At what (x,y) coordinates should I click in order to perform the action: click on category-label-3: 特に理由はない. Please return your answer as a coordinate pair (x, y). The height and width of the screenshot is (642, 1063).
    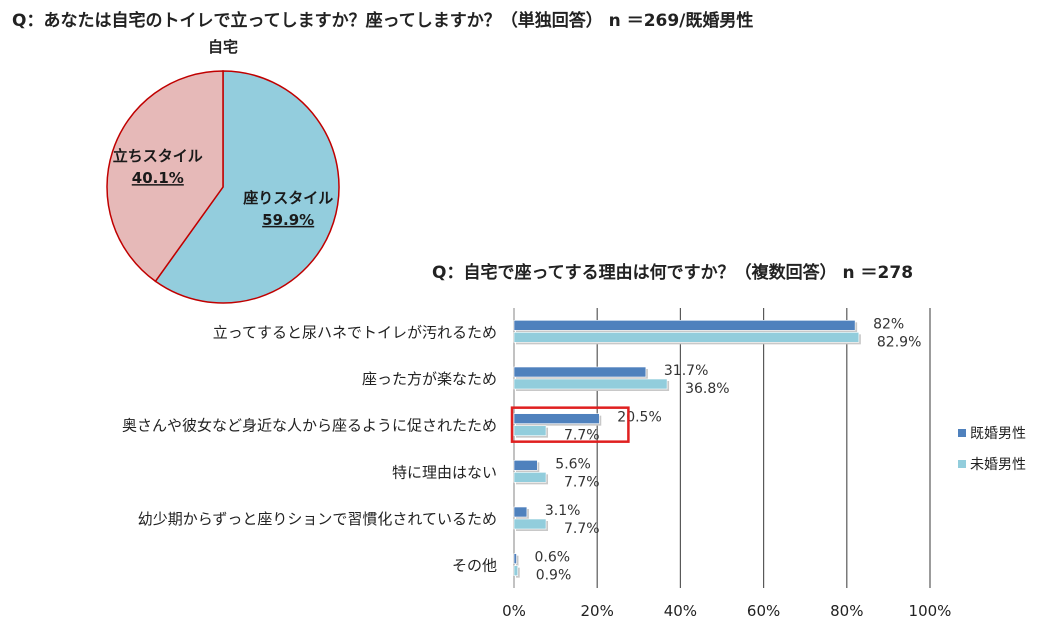
    Looking at the image, I should click on (444, 472).